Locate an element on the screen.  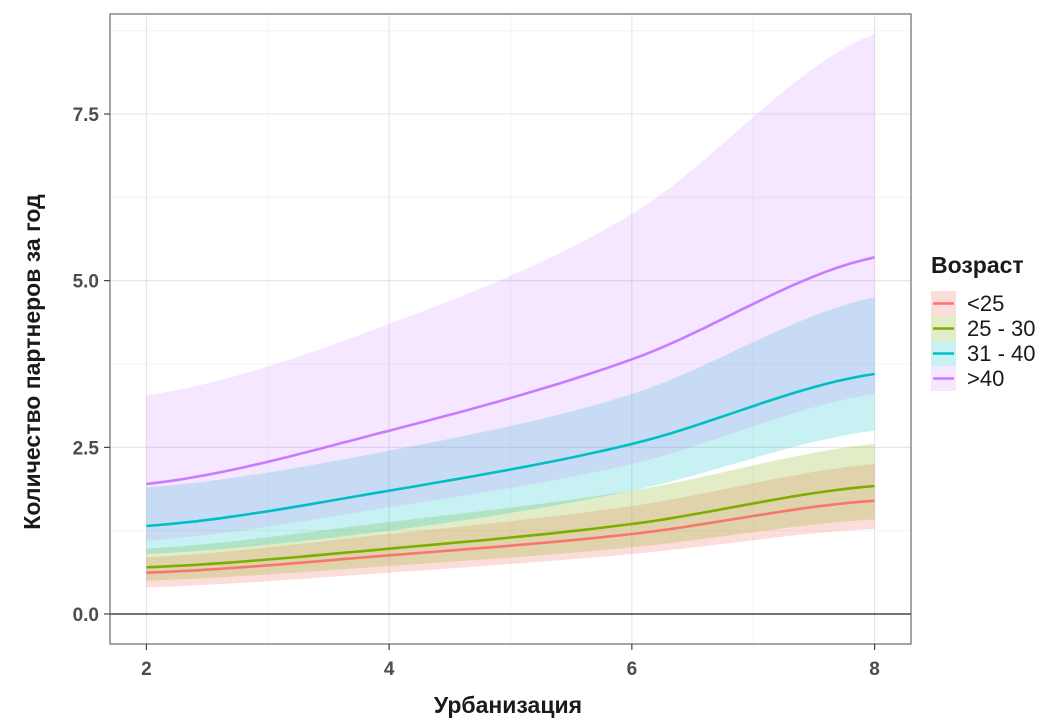
legend-label: 31 - 40 is located at coordinates (1001, 353).